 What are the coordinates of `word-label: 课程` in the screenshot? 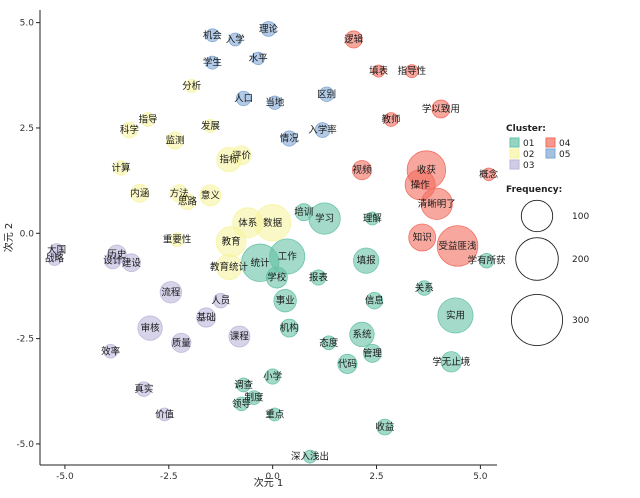 It's located at (240, 337).